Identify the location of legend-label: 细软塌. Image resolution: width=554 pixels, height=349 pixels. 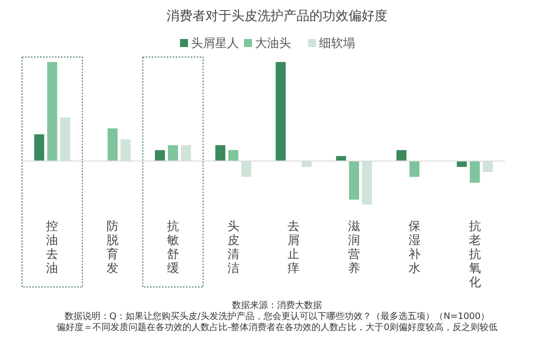
(337, 43).